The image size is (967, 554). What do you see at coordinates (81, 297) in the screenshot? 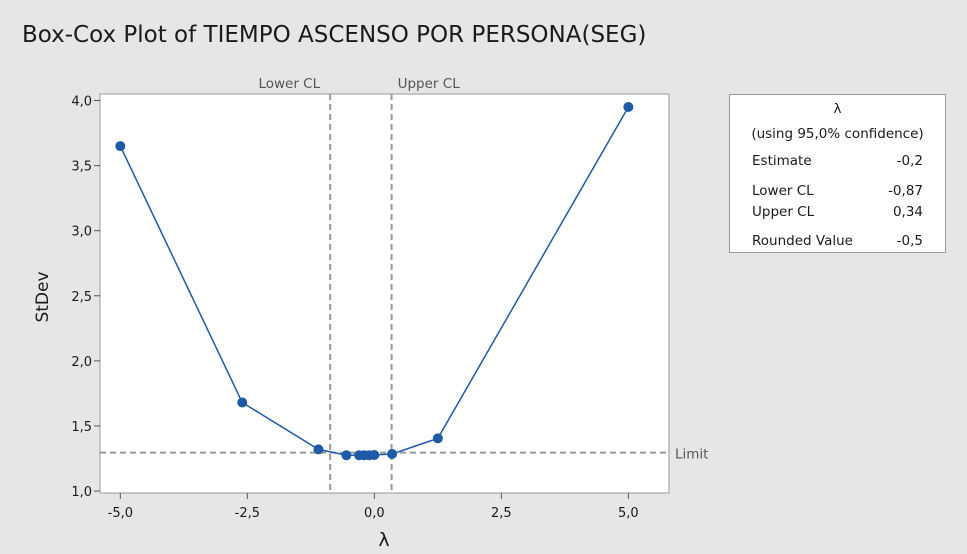
I see `y-tick-label: 2,5` at bounding box center [81, 297].